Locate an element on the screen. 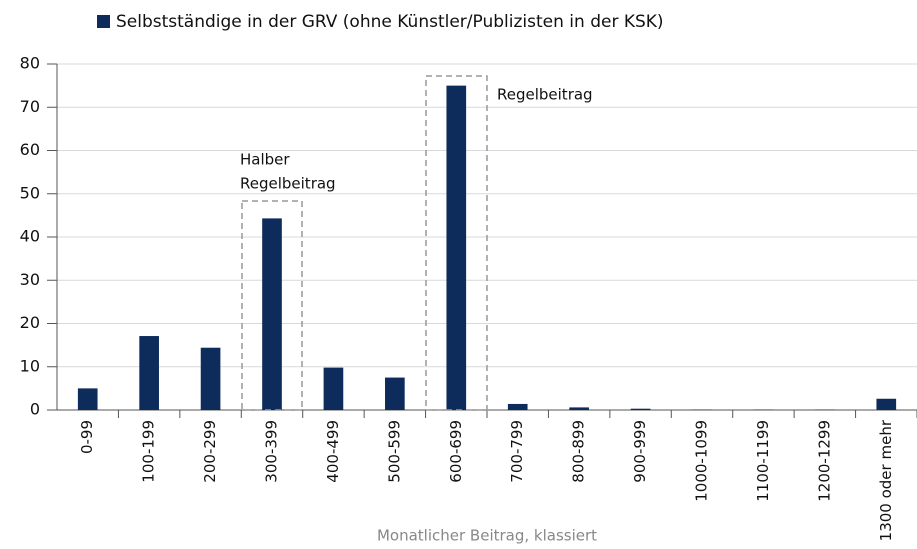  y-tick-label: 10 is located at coordinates (30, 365).